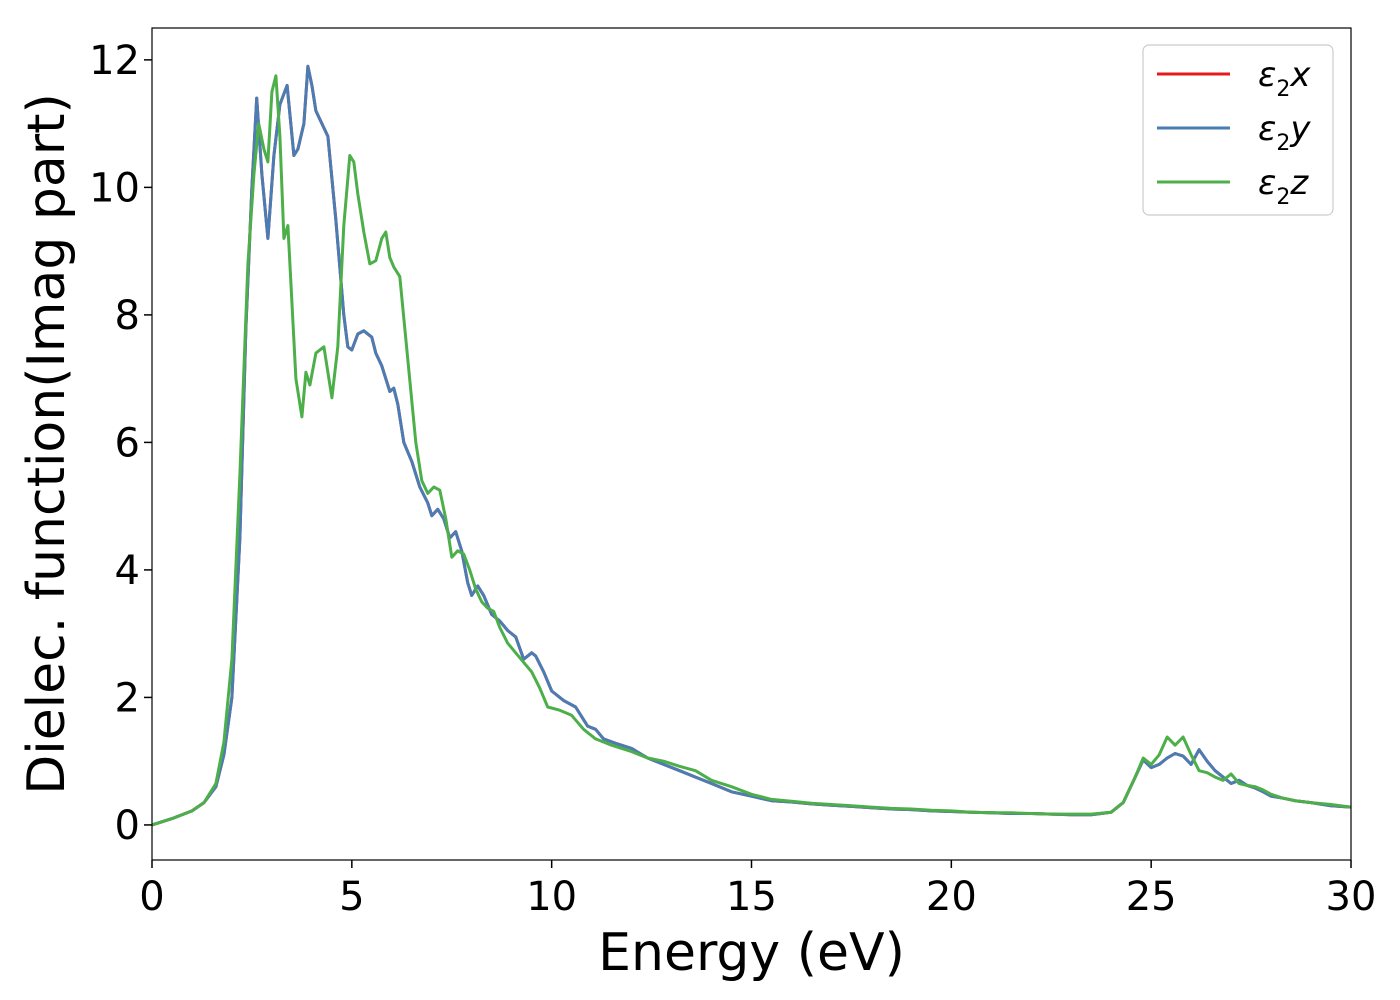 This screenshot has width=1400, height=1000. What do you see at coordinates (551, 897) in the screenshot?
I see `x-tick-label: 10` at bounding box center [551, 897].